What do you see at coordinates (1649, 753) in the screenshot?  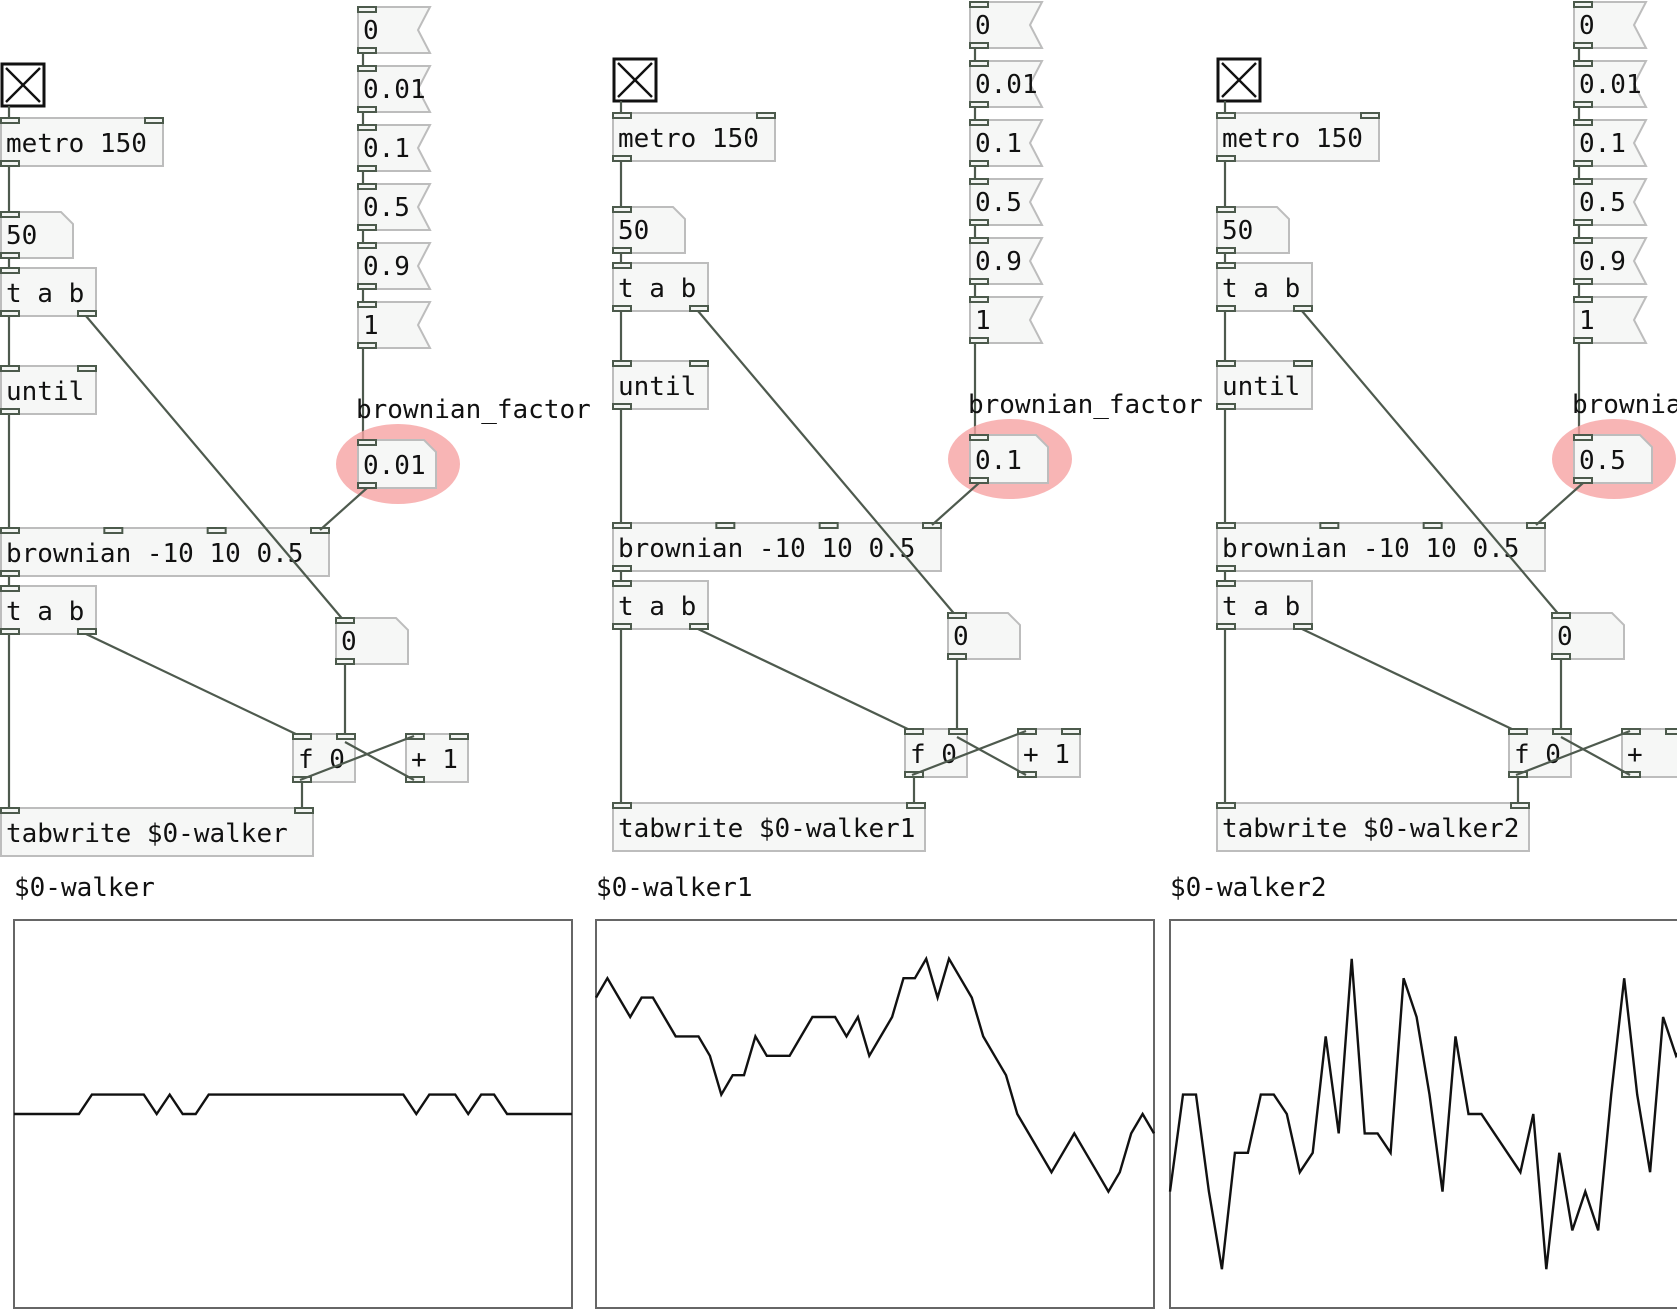 I see `plus-object: +` at bounding box center [1649, 753].